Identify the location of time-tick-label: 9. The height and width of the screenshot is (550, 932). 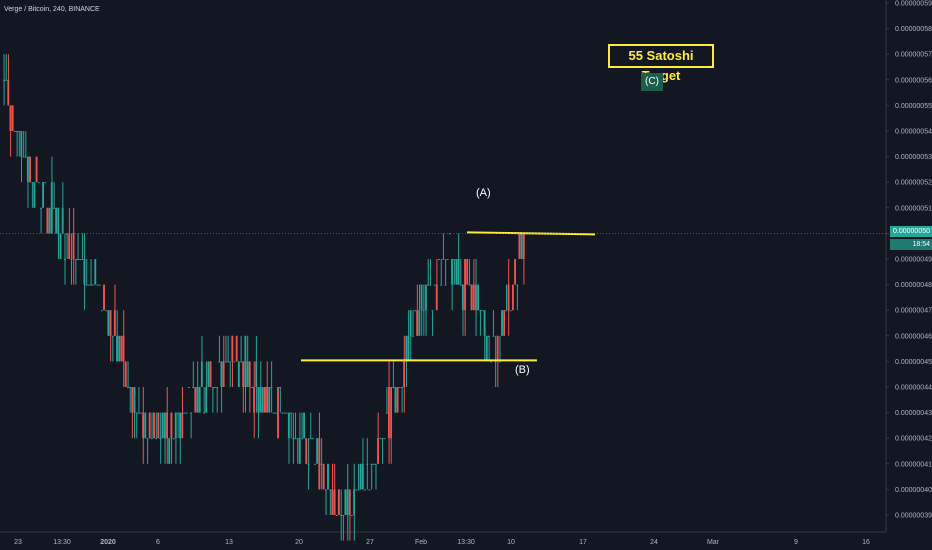
(796, 542).